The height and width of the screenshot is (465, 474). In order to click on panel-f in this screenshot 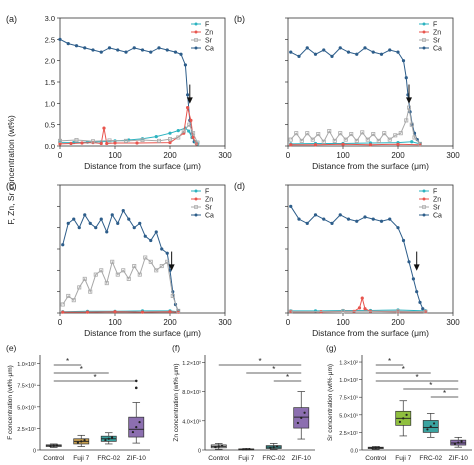, I will do `click(258, 403)`.